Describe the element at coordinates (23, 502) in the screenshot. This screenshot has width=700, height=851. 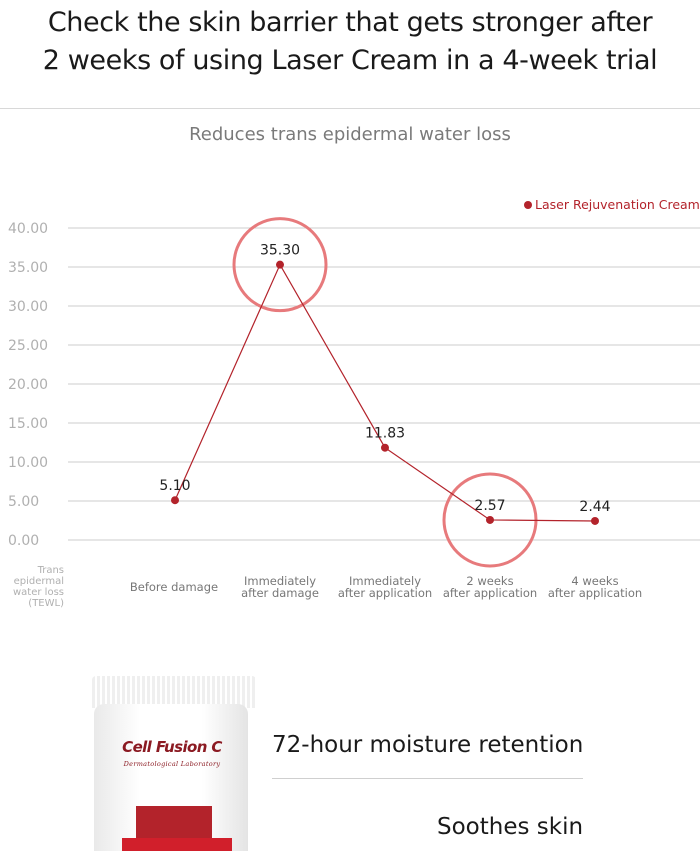
I see `y-tick-label: 5.00` at that location.